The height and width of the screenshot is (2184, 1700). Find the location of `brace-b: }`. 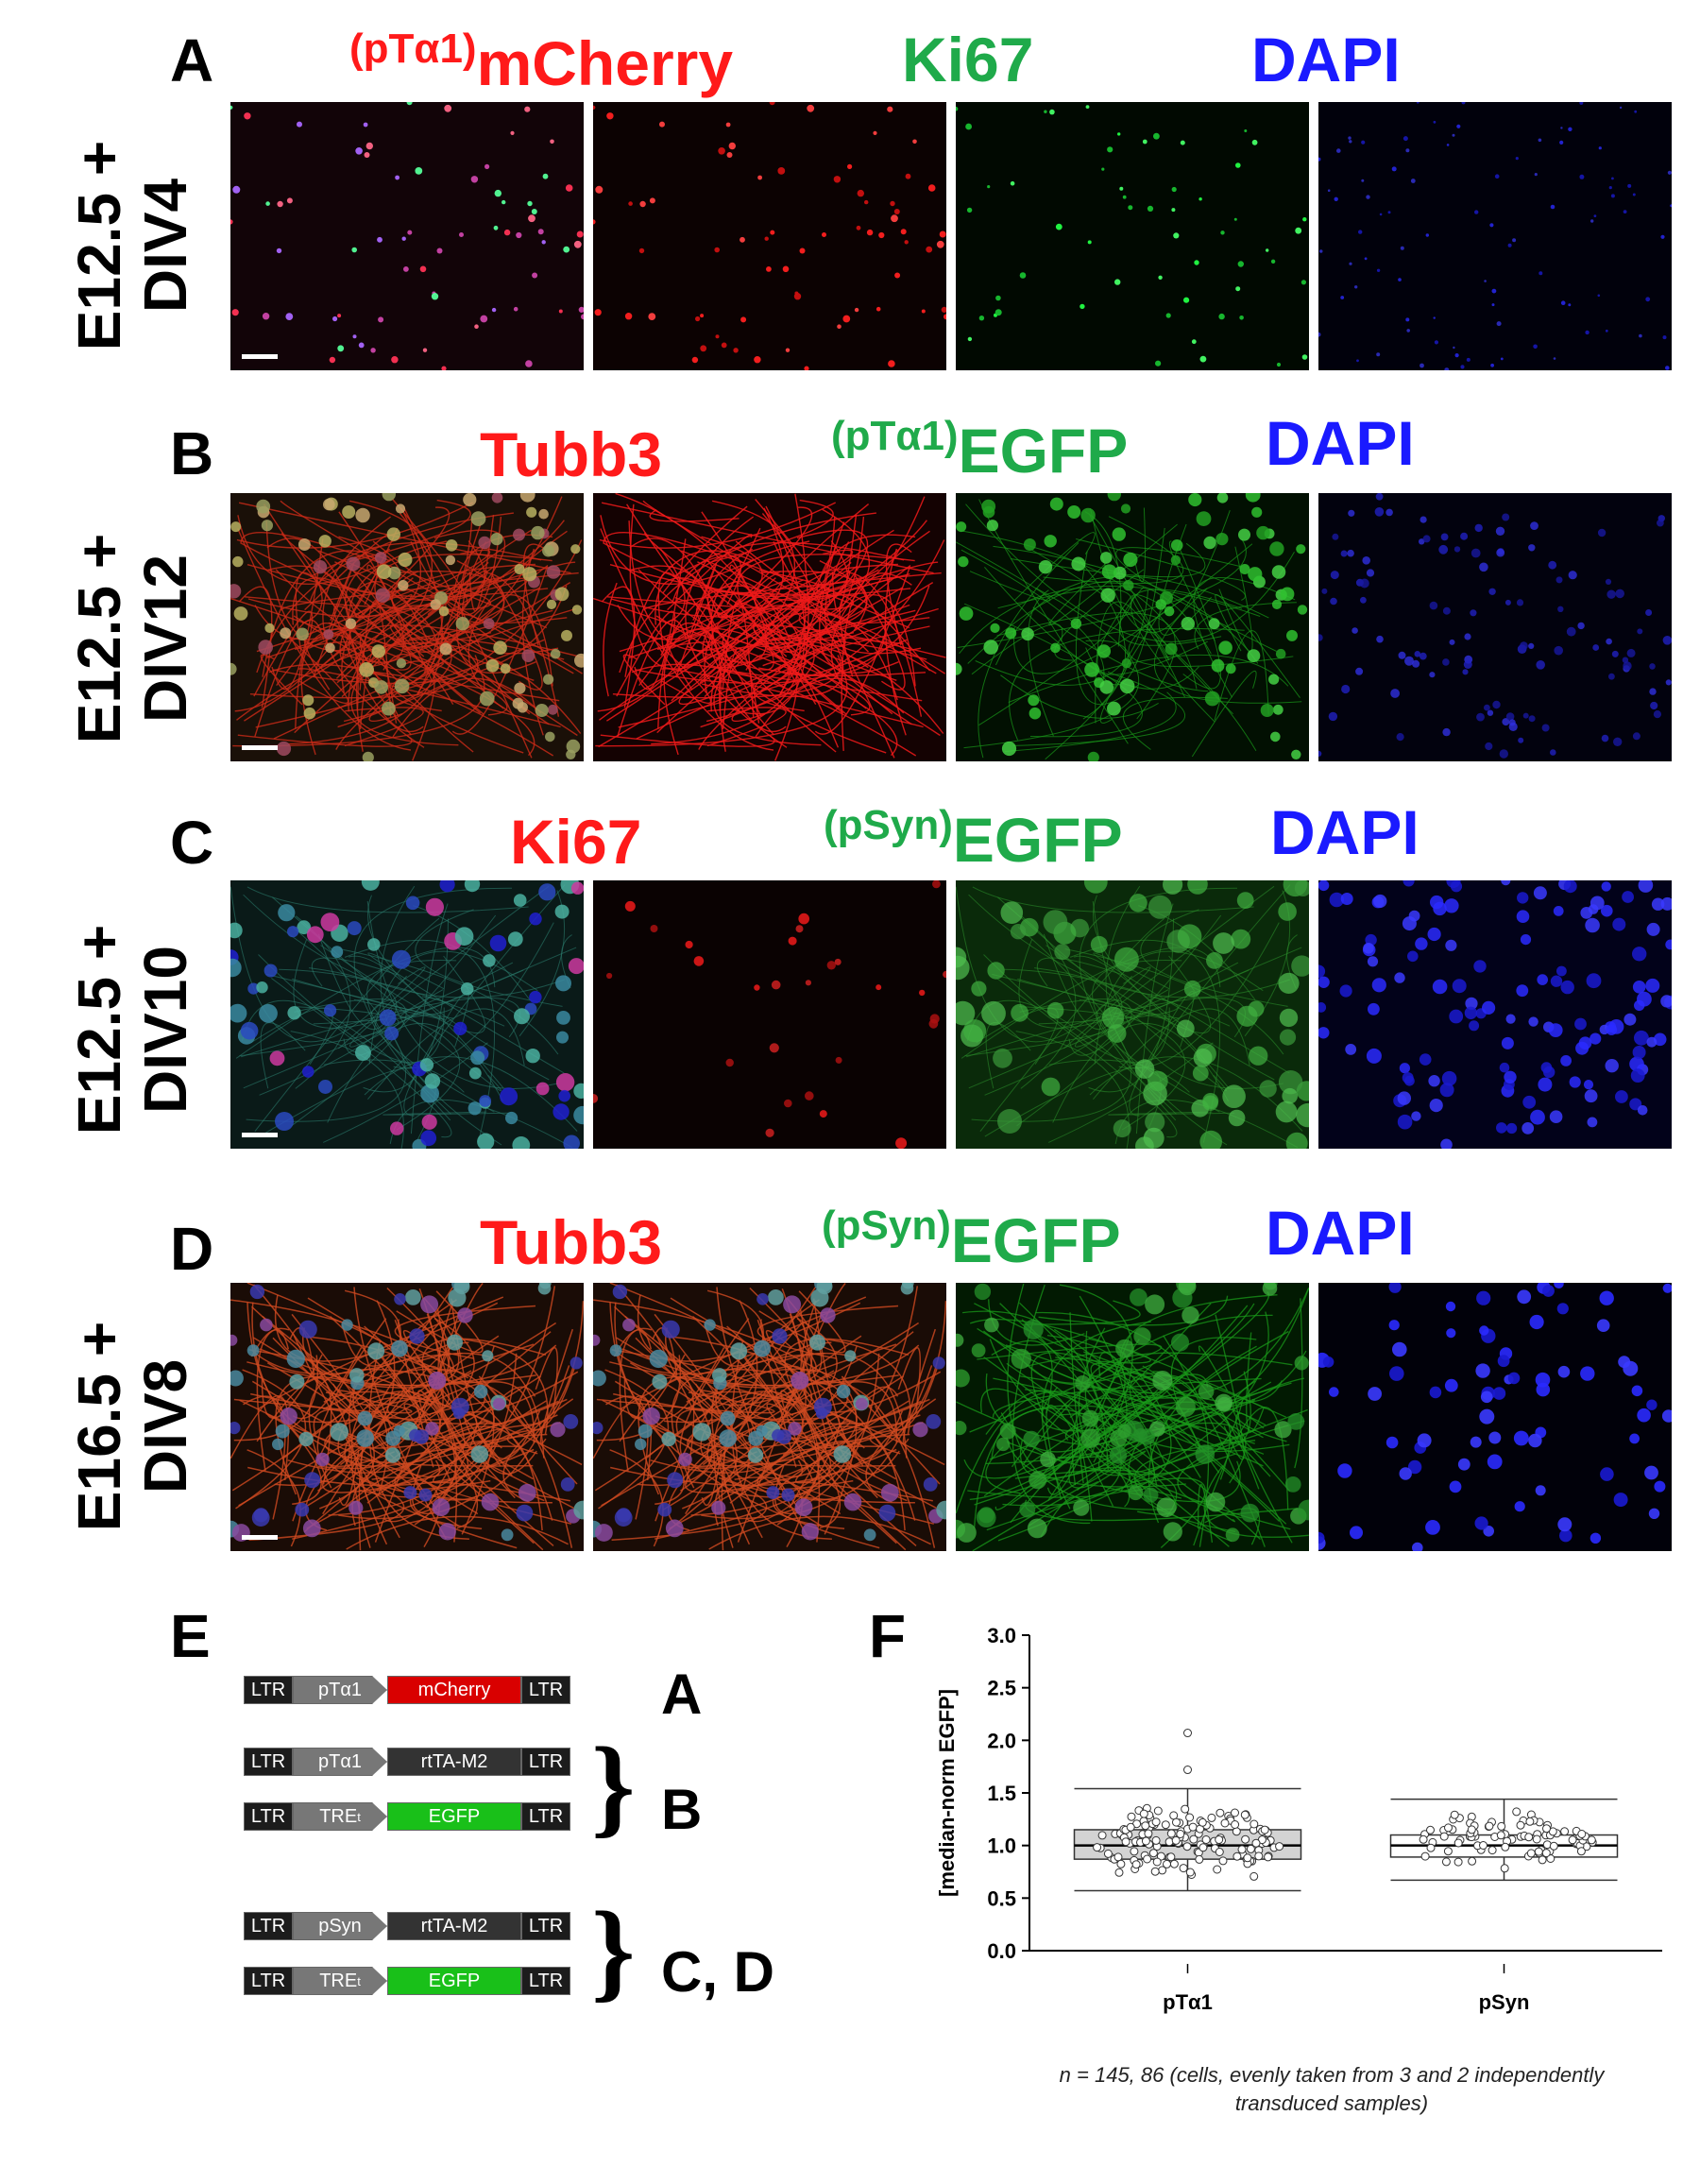

brace-b: } is located at coordinates (613, 1786).